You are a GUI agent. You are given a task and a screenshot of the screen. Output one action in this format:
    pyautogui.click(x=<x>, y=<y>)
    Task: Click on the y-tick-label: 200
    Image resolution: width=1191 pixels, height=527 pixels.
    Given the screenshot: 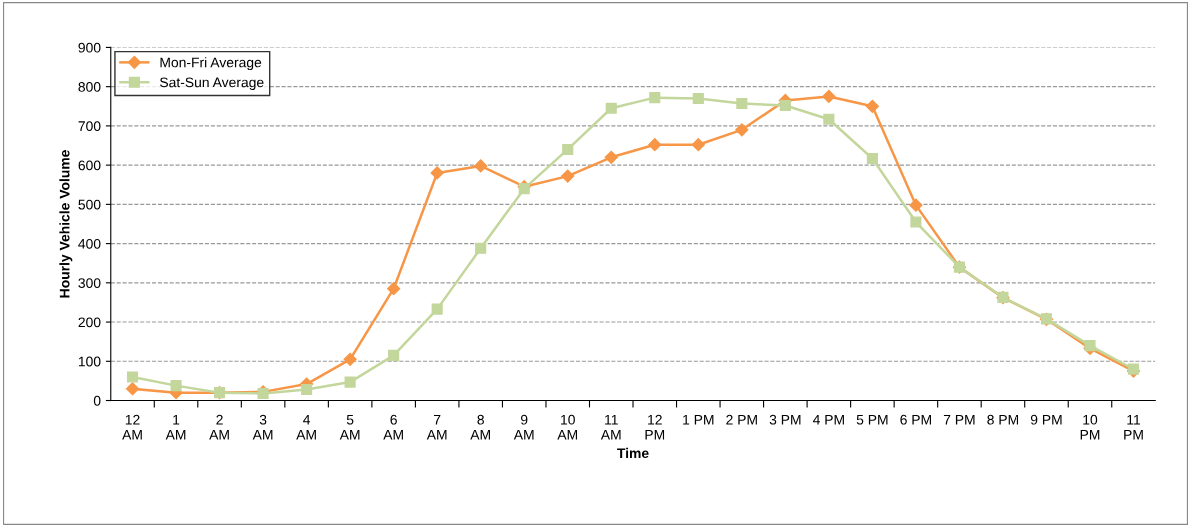 What is the action you would take?
    pyautogui.click(x=89, y=322)
    